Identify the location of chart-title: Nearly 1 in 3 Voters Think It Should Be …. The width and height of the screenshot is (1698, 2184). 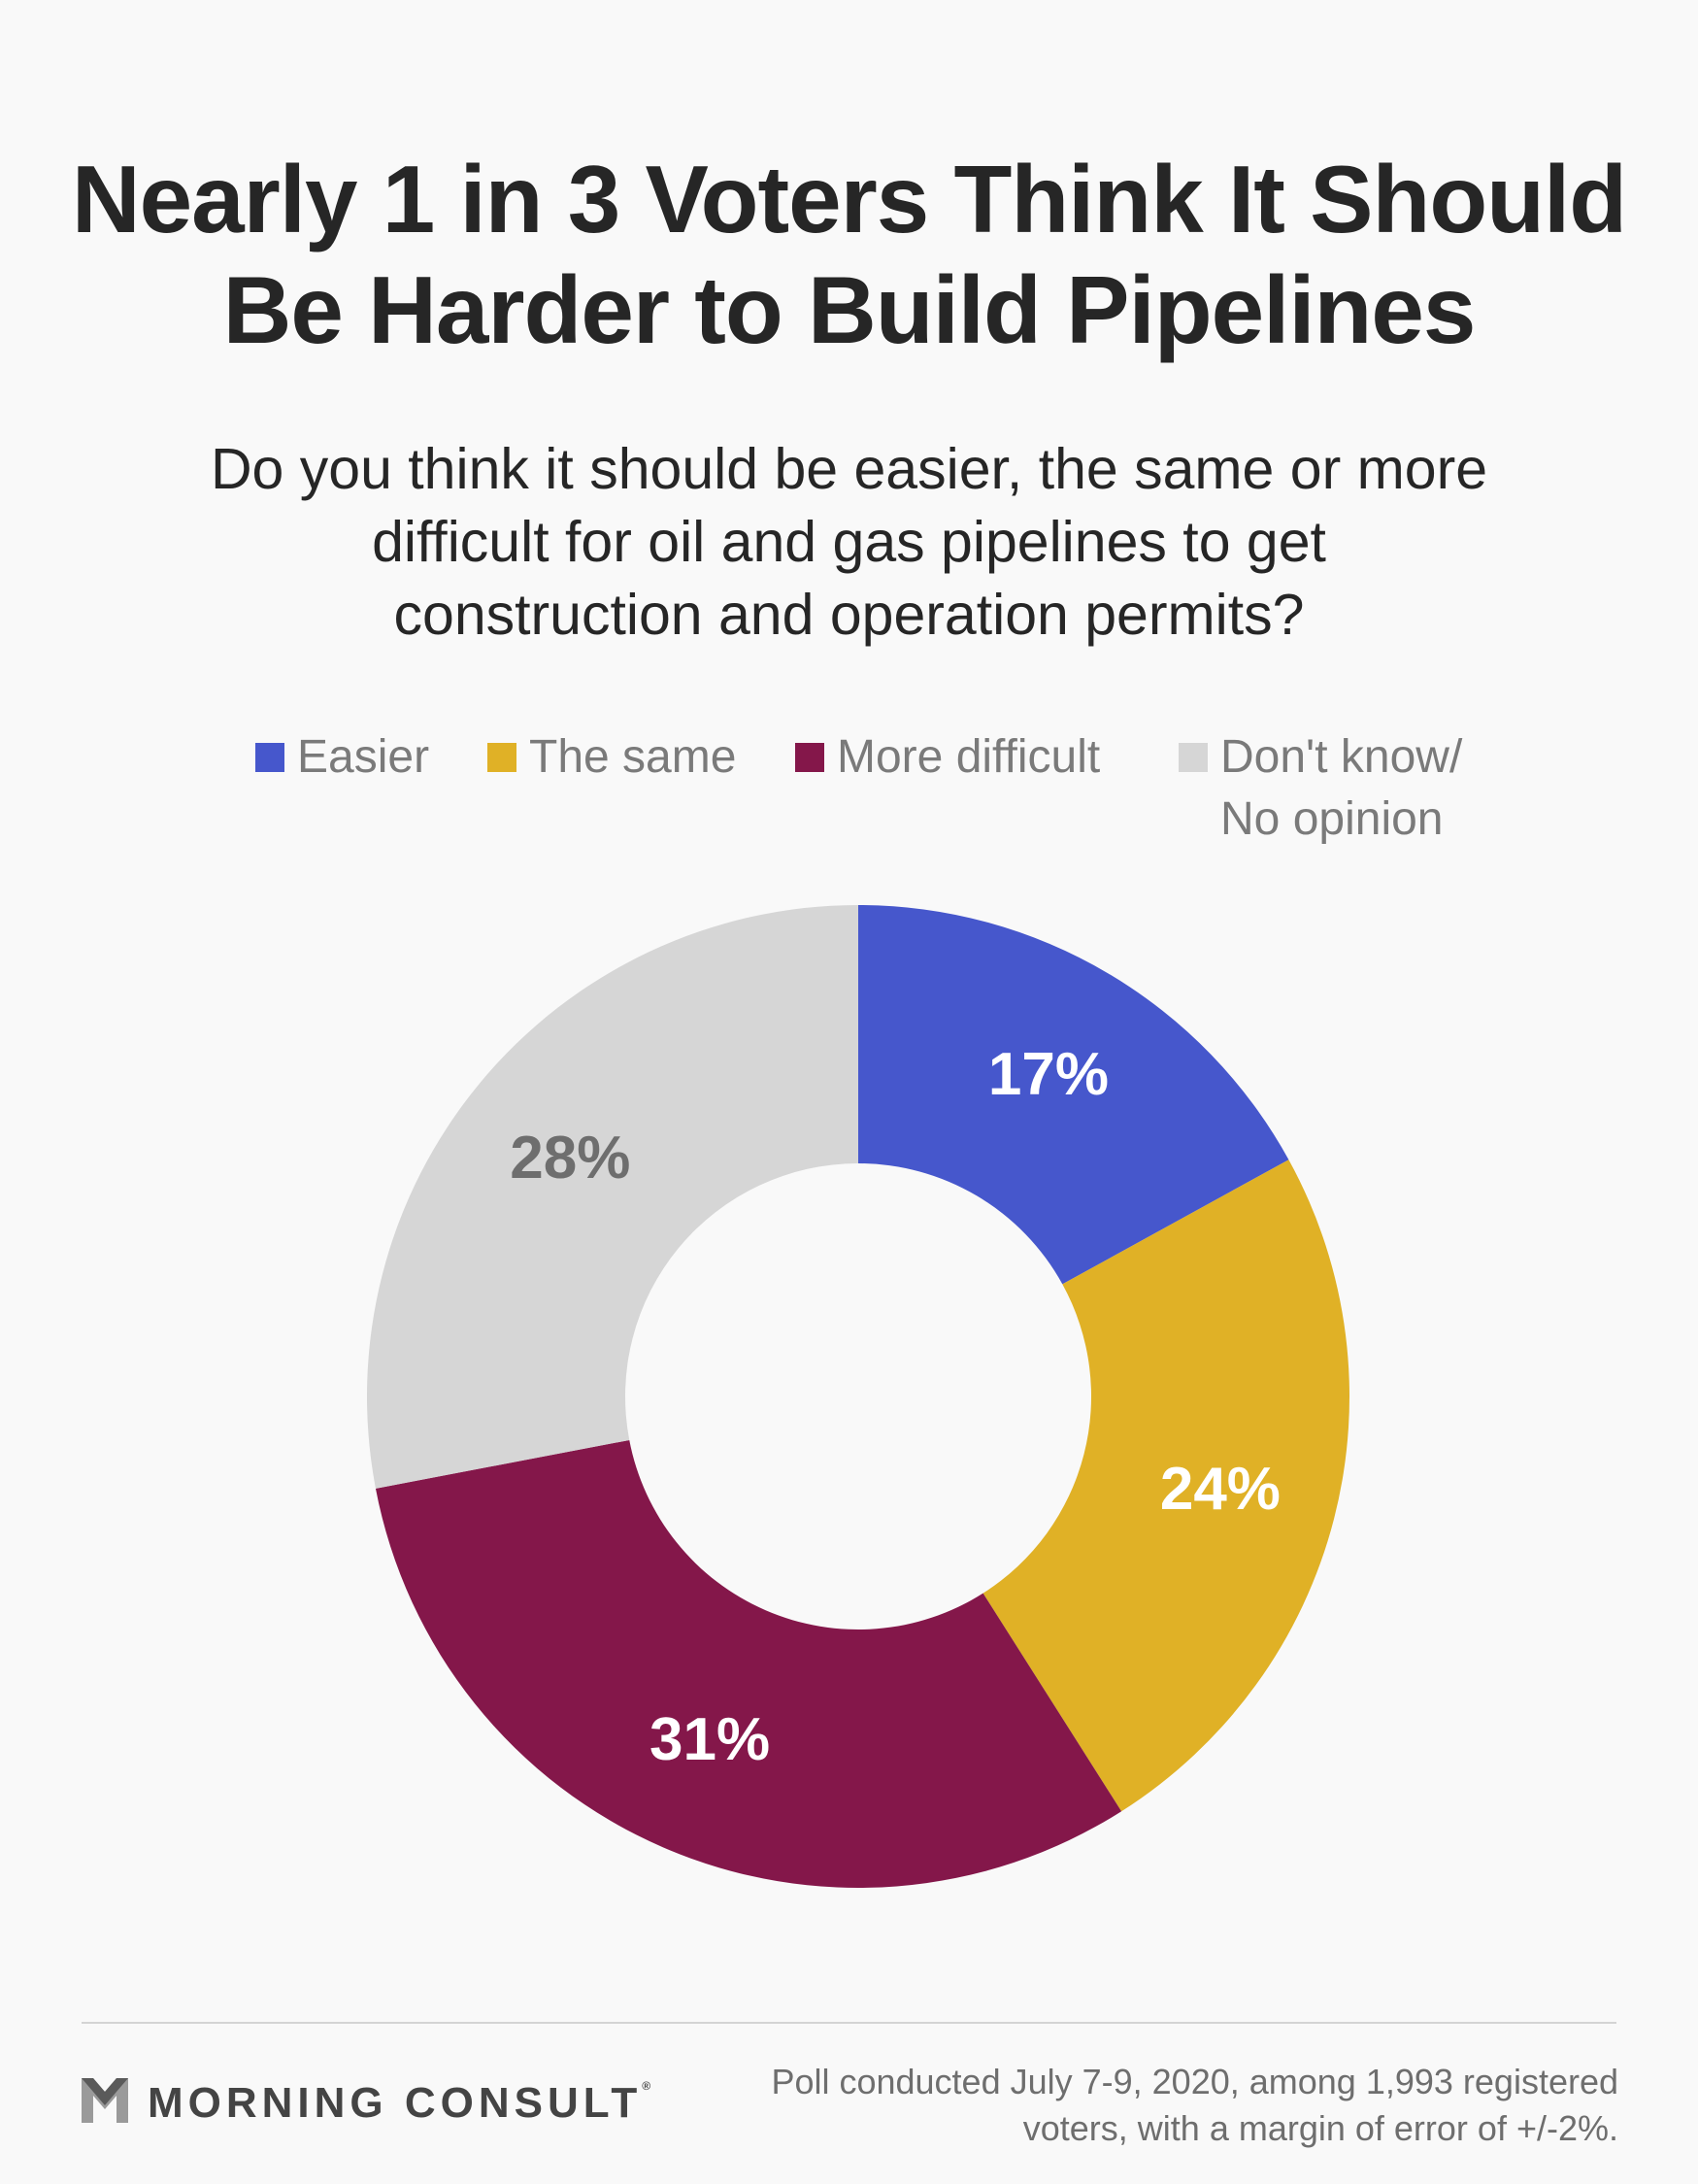
(849, 254).